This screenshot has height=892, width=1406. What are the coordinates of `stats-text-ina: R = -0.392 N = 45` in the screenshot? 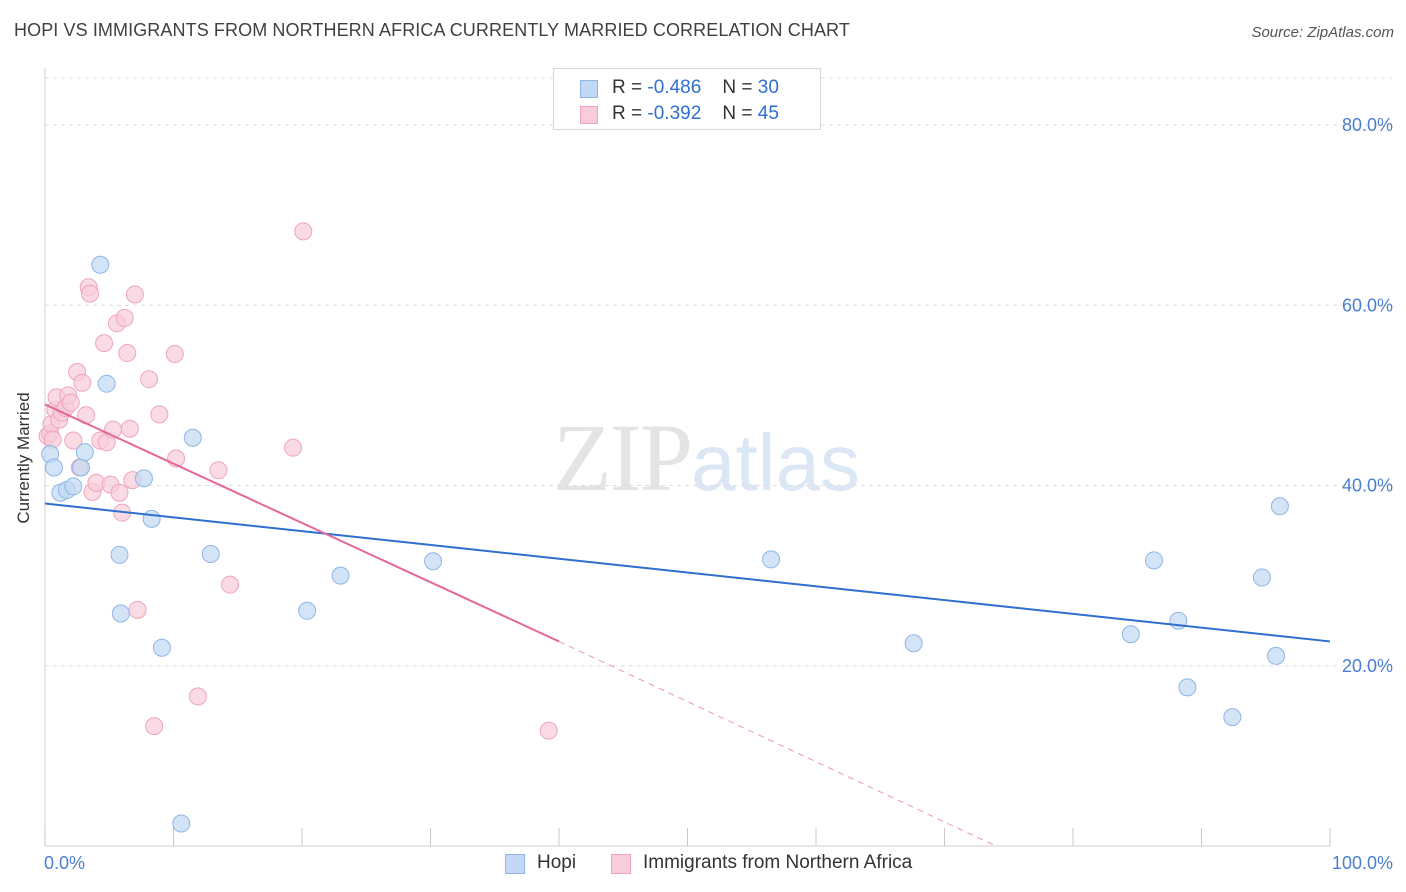 It's located at (695, 114).